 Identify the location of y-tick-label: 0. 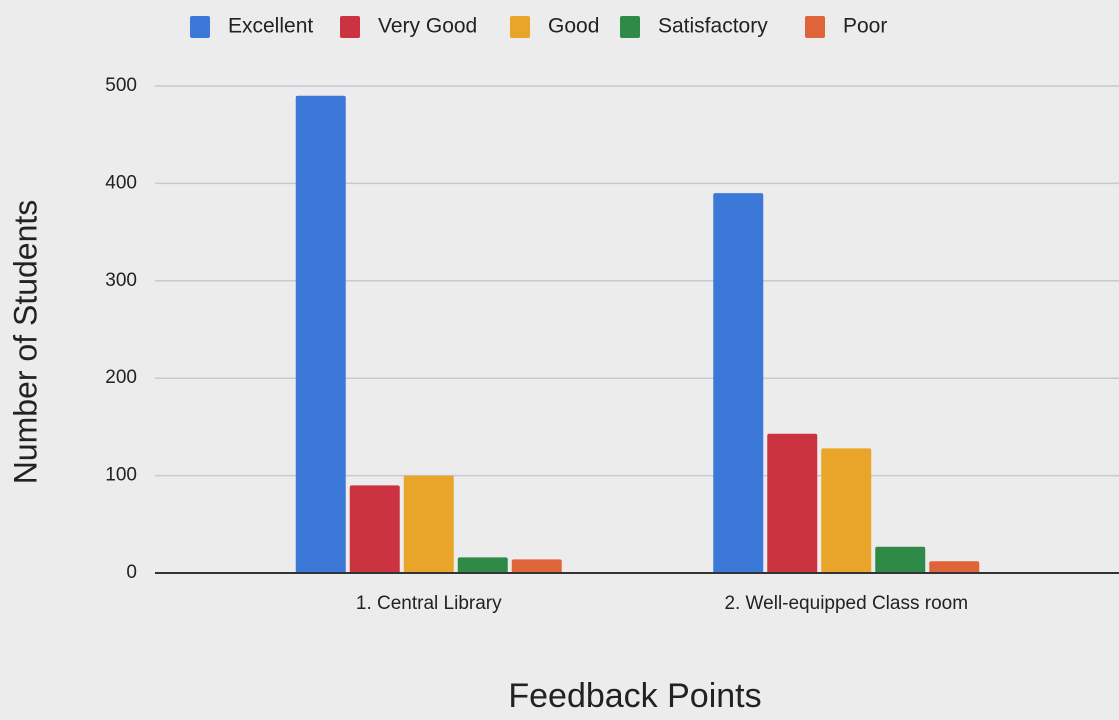
(131, 572).